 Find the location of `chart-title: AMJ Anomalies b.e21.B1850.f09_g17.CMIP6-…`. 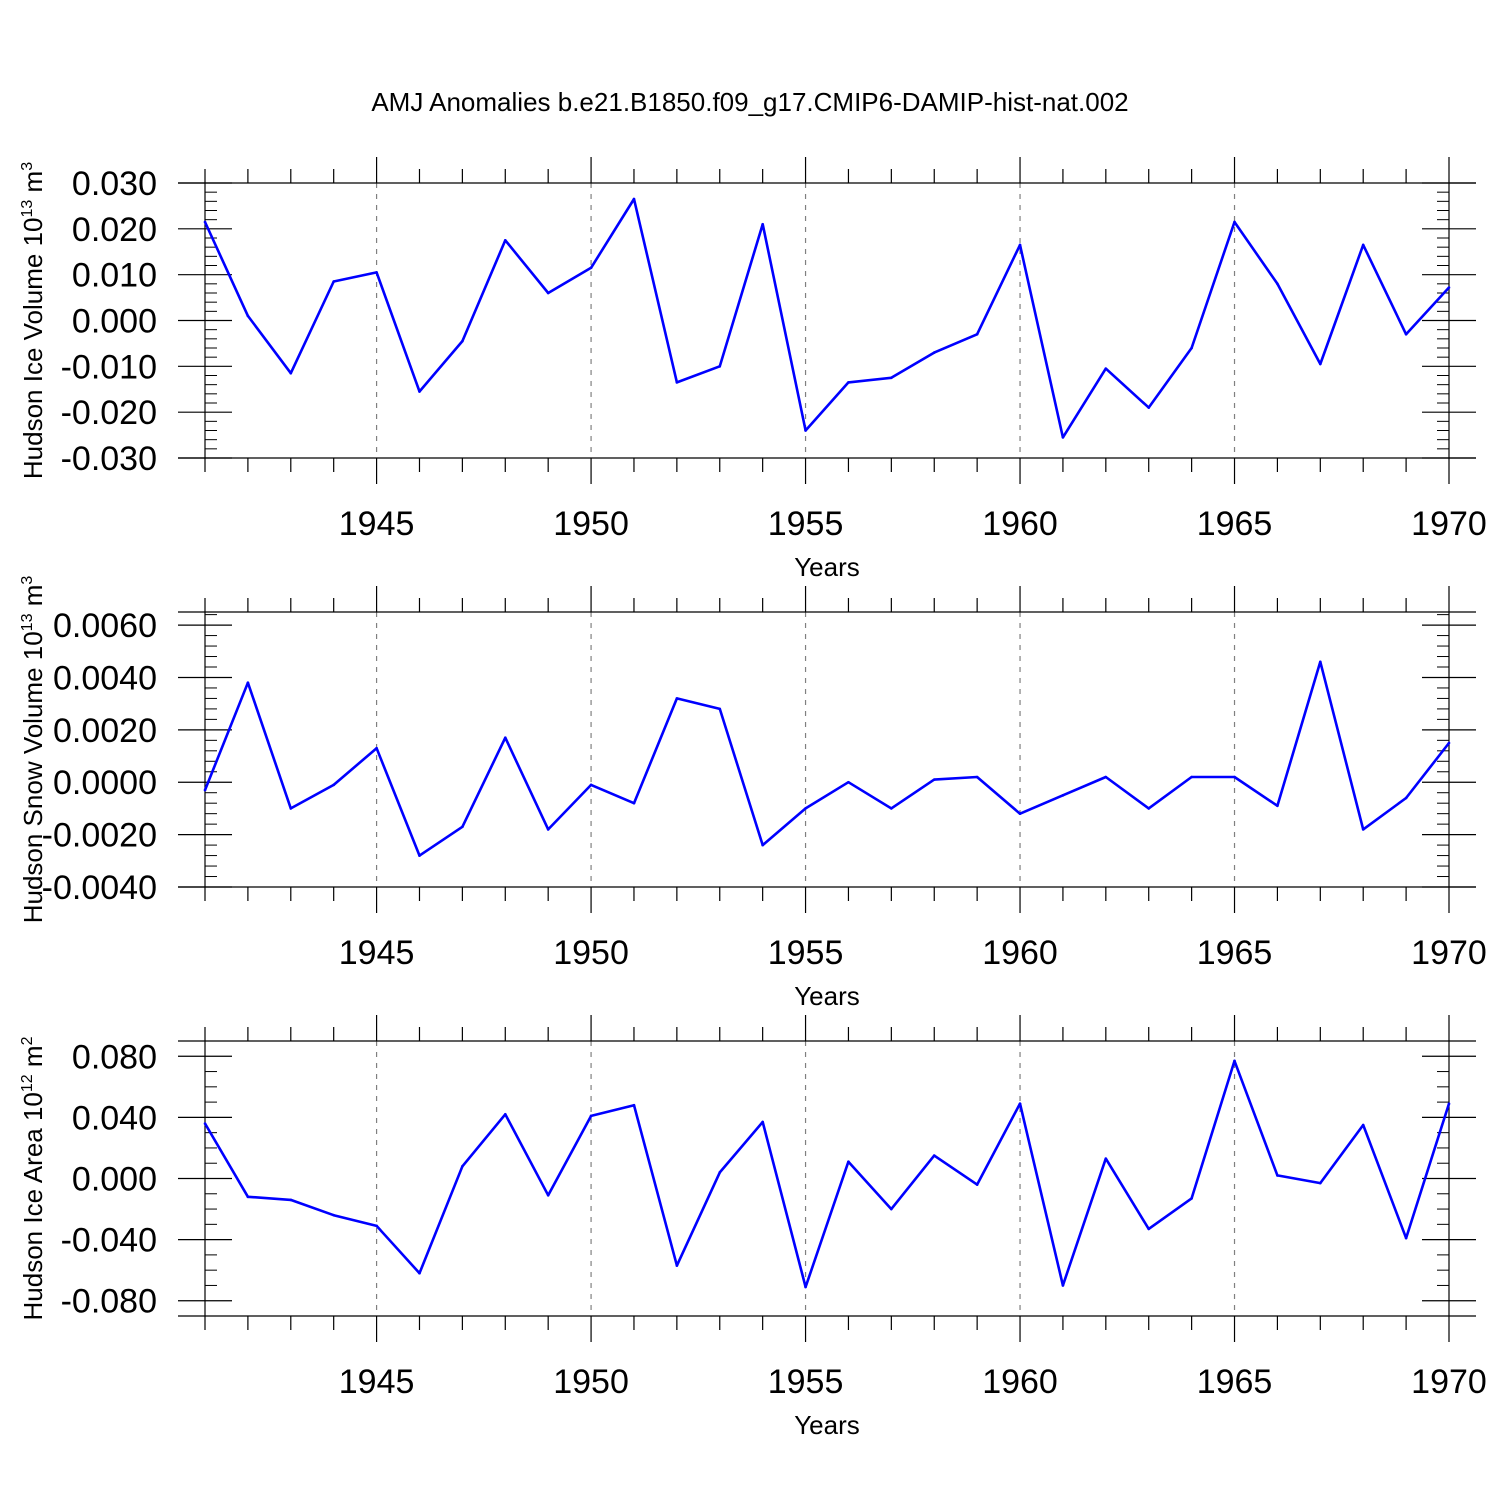

chart-title: AMJ Anomalies b.e21.B1850.f09_g17.CMIP6-… is located at coordinates (749, 102).